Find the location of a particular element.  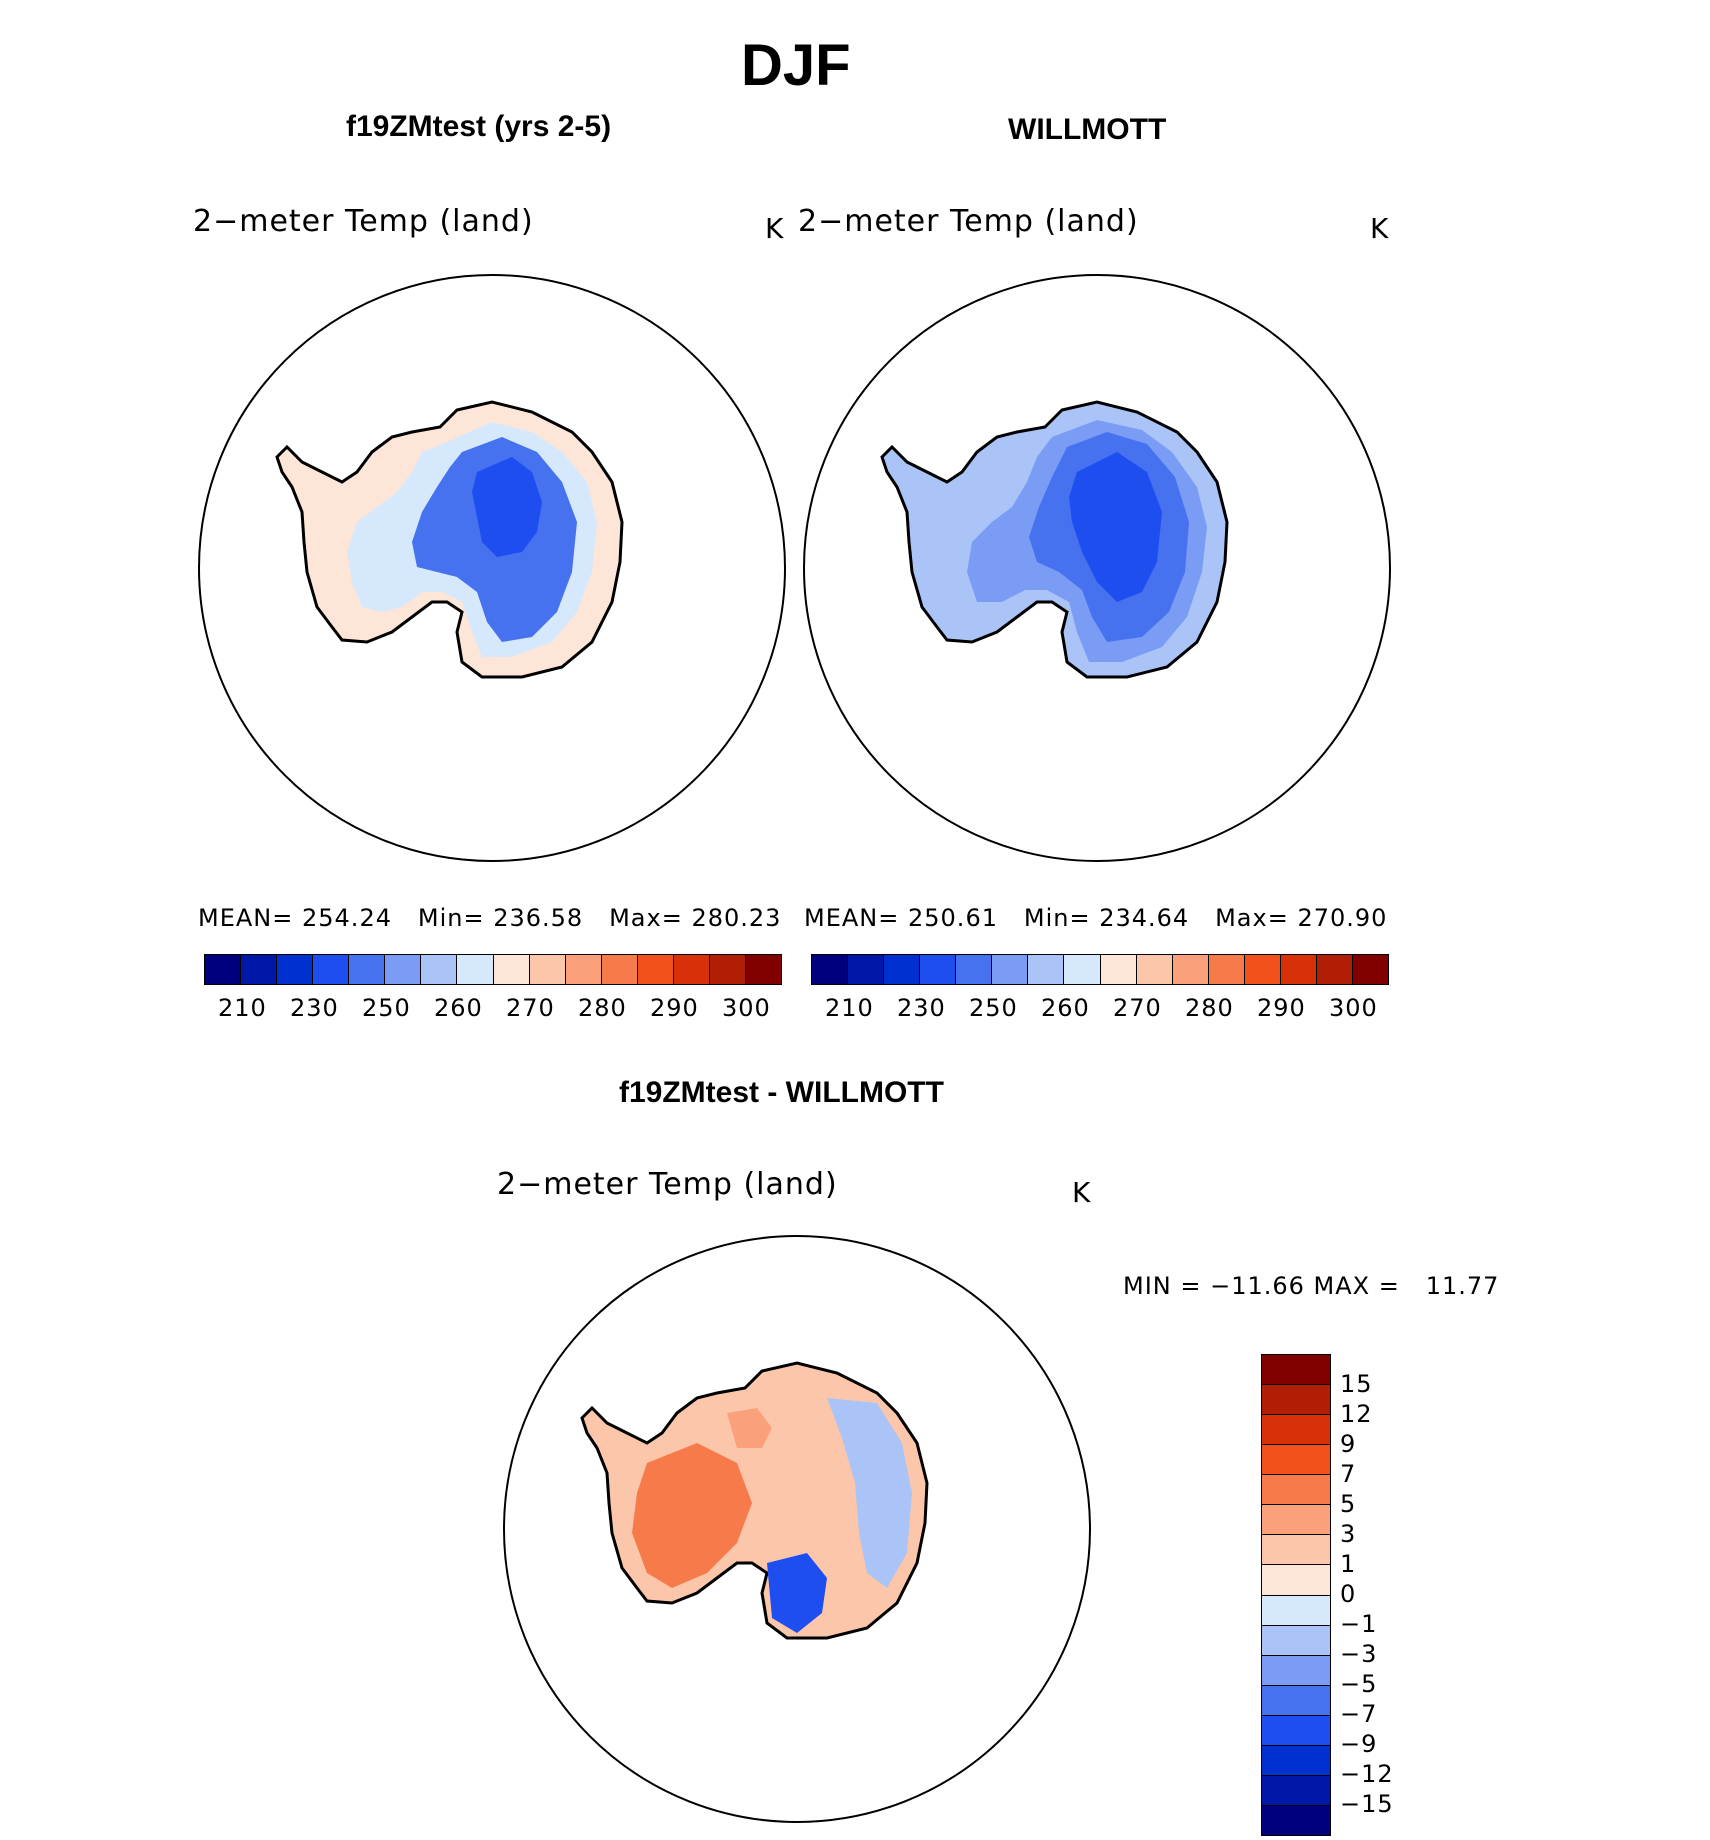

panel-2-units: K is located at coordinates (1380, 228).